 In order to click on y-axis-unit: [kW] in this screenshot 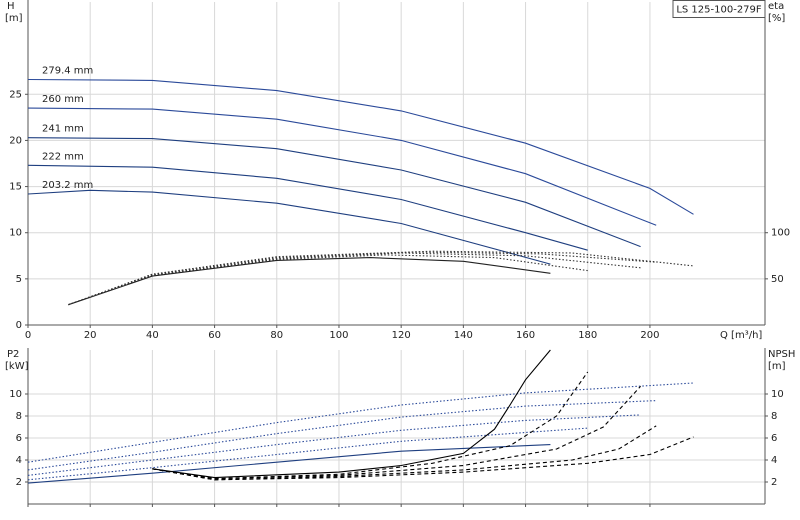, I will do `click(17, 366)`.